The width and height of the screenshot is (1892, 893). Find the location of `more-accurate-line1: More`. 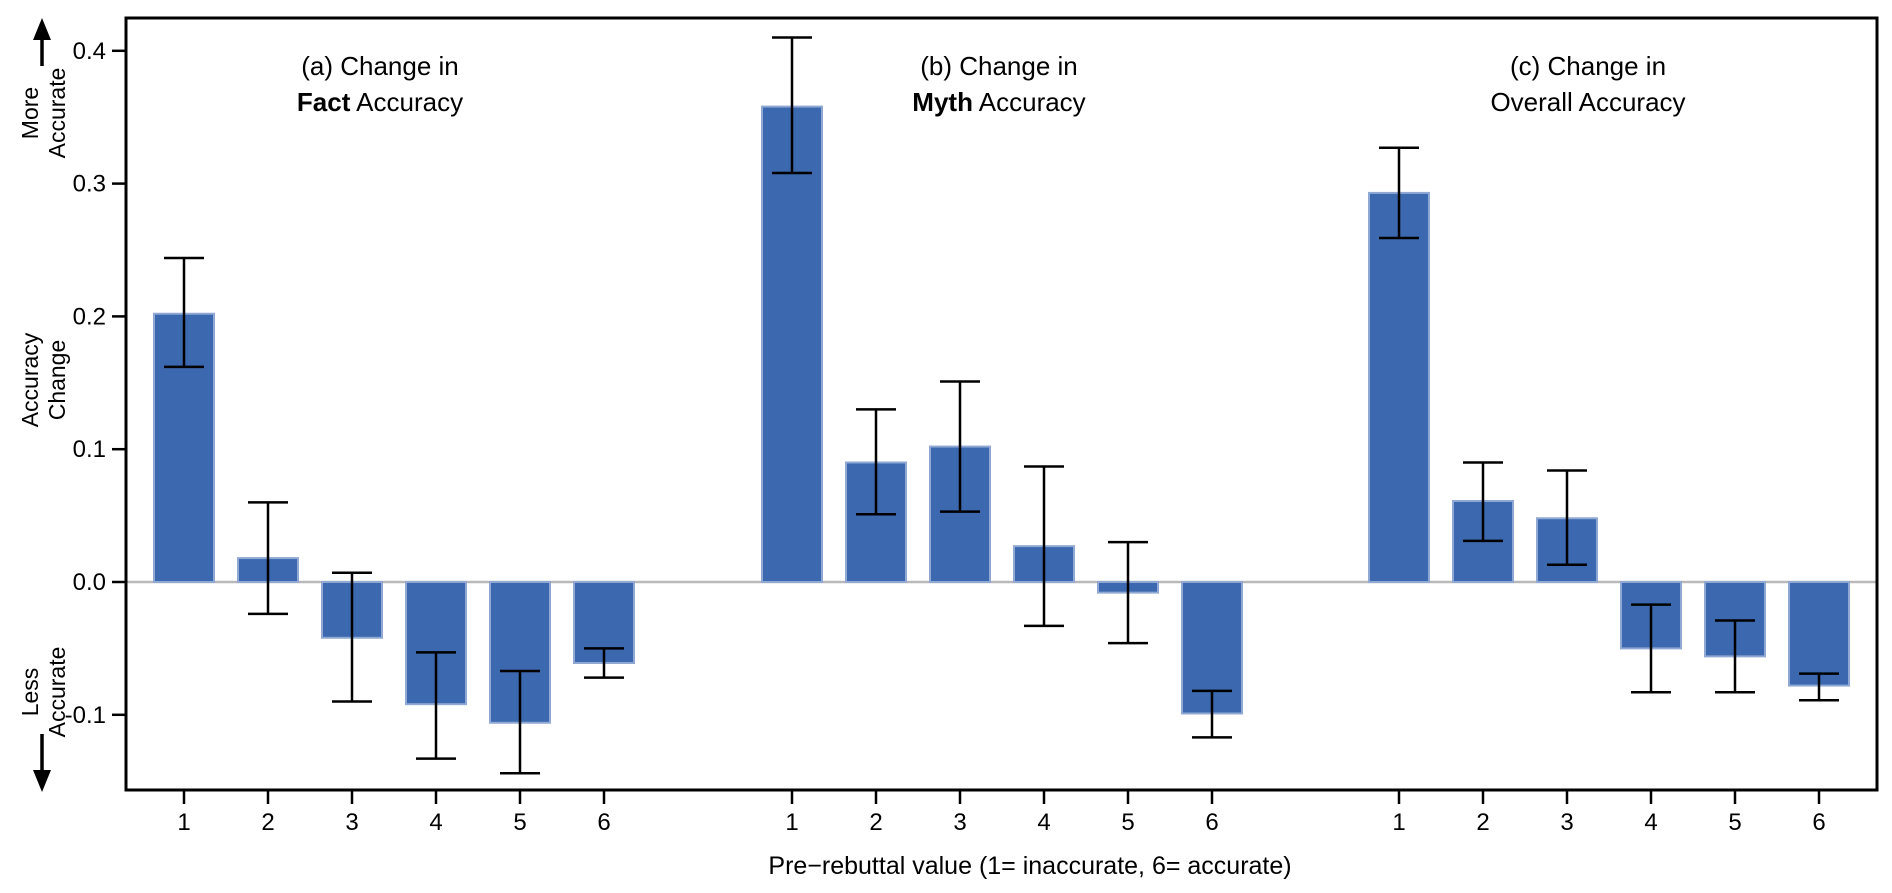

more-accurate-line1: More is located at coordinates (30, 113).